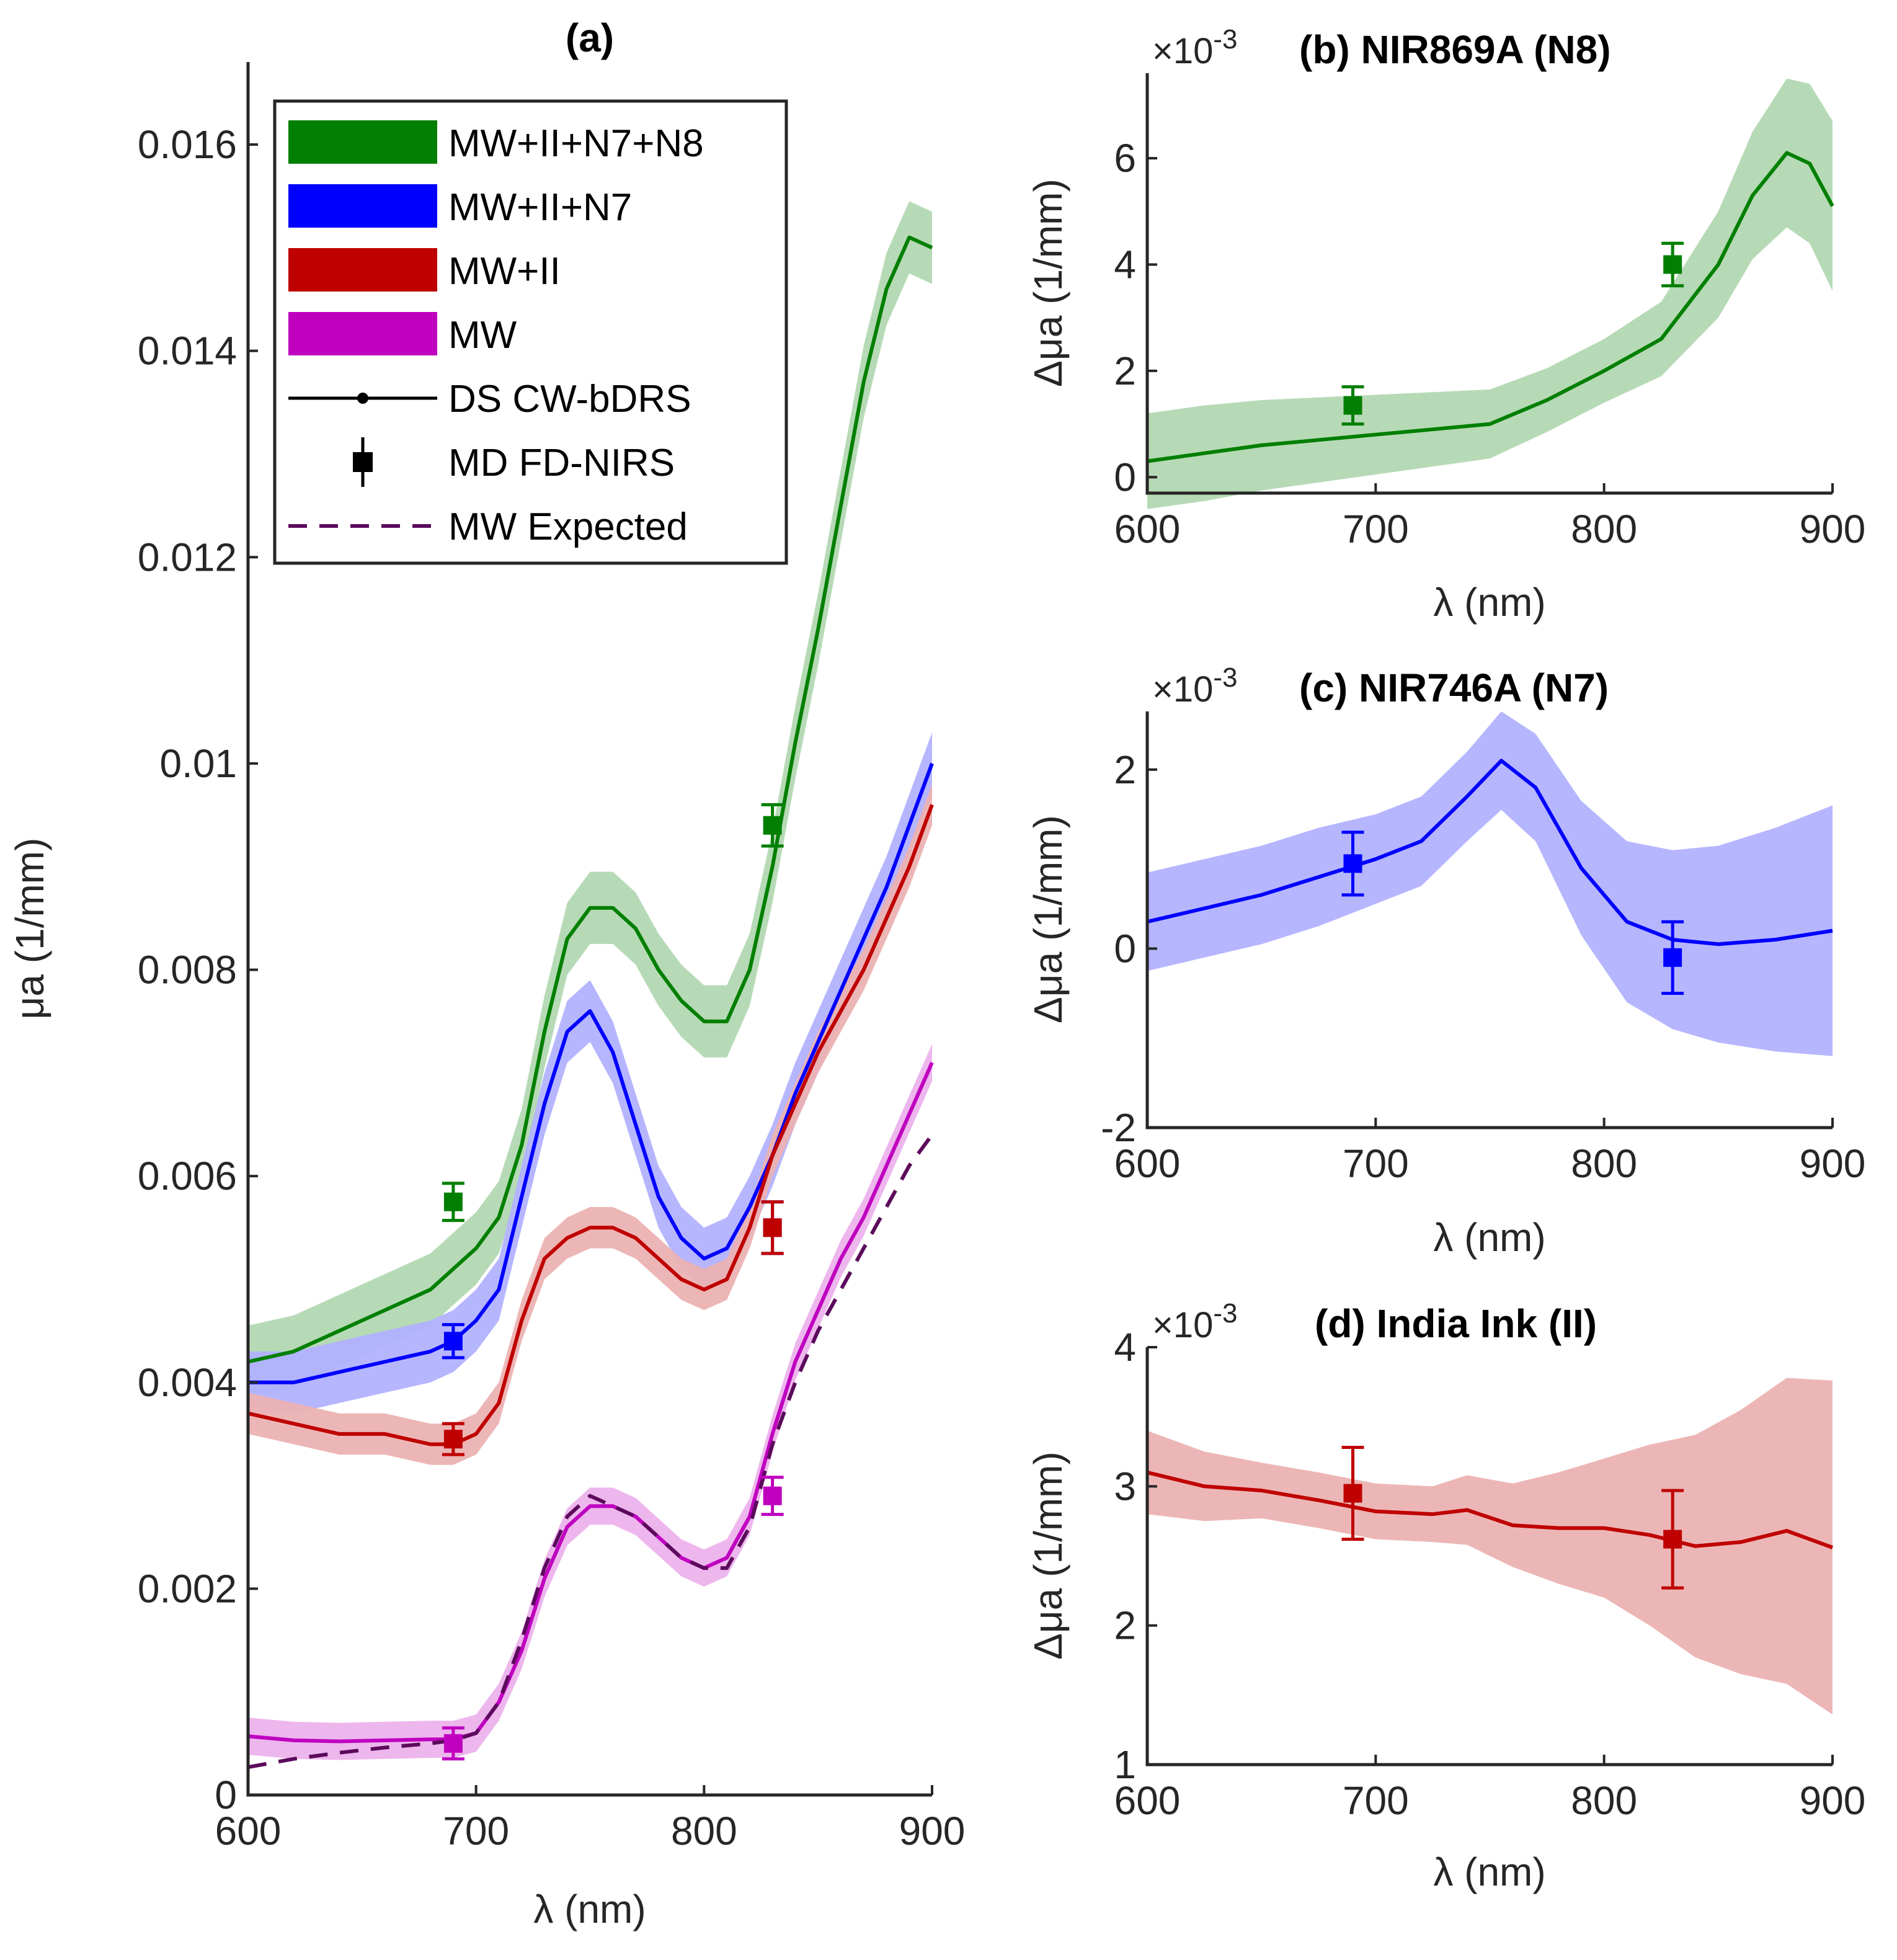  I want to click on legend-entry-3: MW, so click(402, 334).